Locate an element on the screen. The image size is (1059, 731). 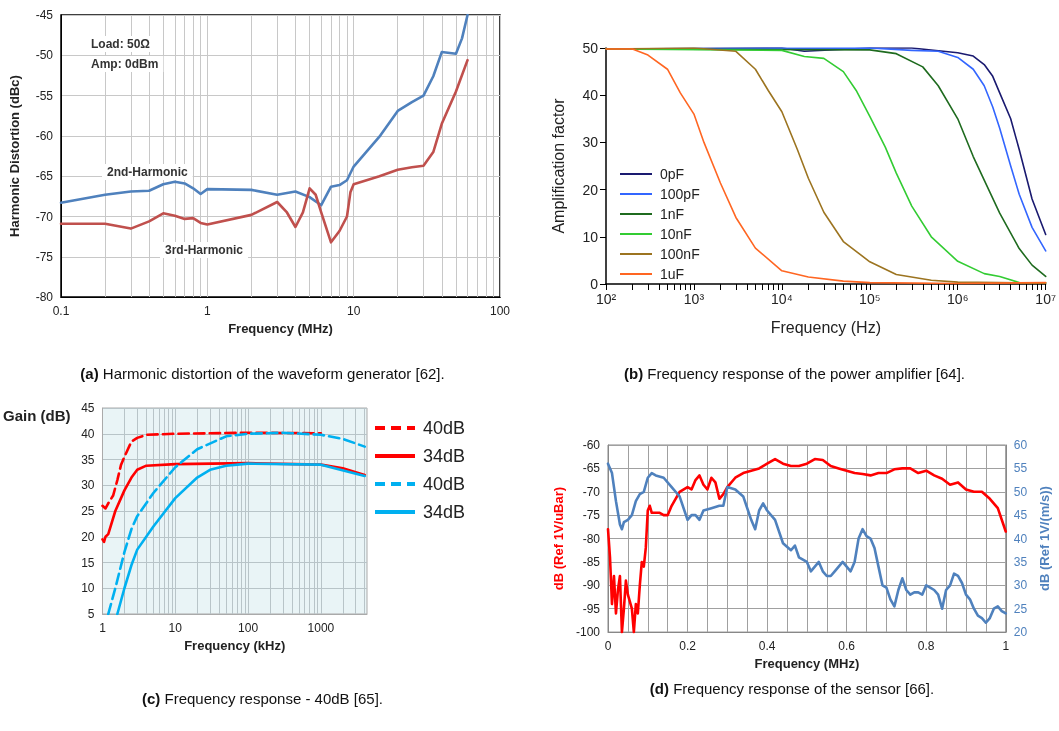
x-tick-label: 10⁶ is located at coordinates (958, 299).